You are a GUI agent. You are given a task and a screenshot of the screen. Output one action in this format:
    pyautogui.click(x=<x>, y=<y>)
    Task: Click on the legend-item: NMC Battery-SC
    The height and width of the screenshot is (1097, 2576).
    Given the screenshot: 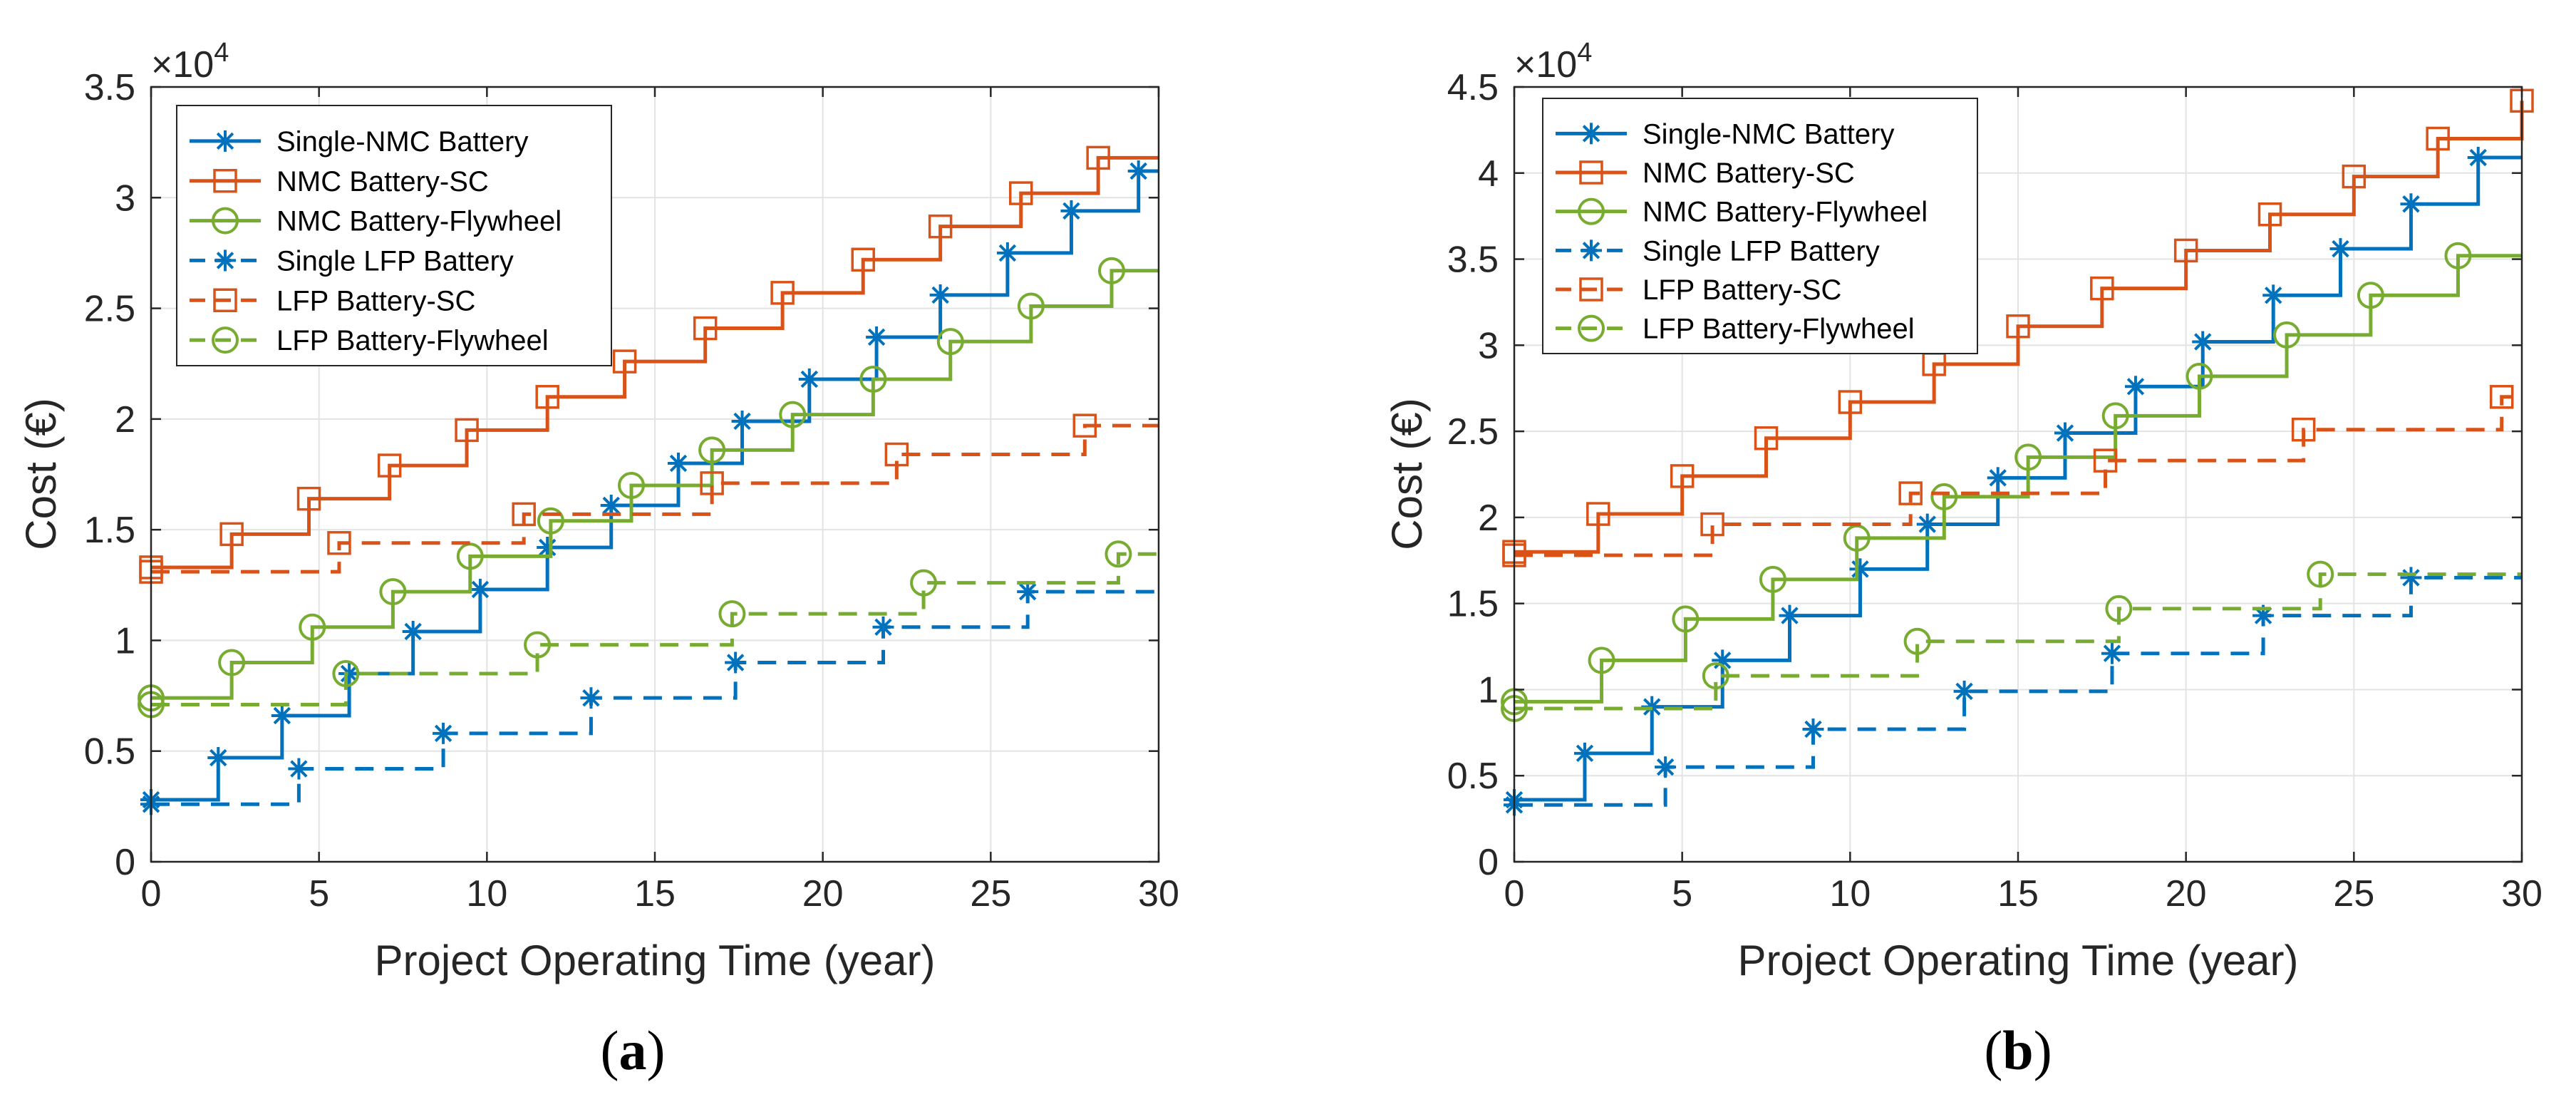 What is the action you would take?
    pyautogui.click(x=339, y=181)
    